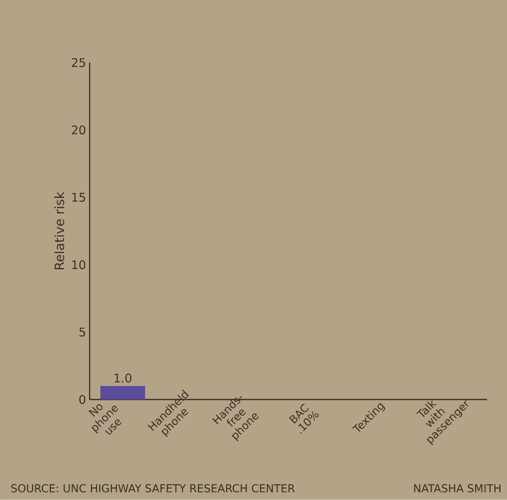  What do you see at coordinates (123, 378) in the screenshot?
I see `data-label: 1.0` at bounding box center [123, 378].